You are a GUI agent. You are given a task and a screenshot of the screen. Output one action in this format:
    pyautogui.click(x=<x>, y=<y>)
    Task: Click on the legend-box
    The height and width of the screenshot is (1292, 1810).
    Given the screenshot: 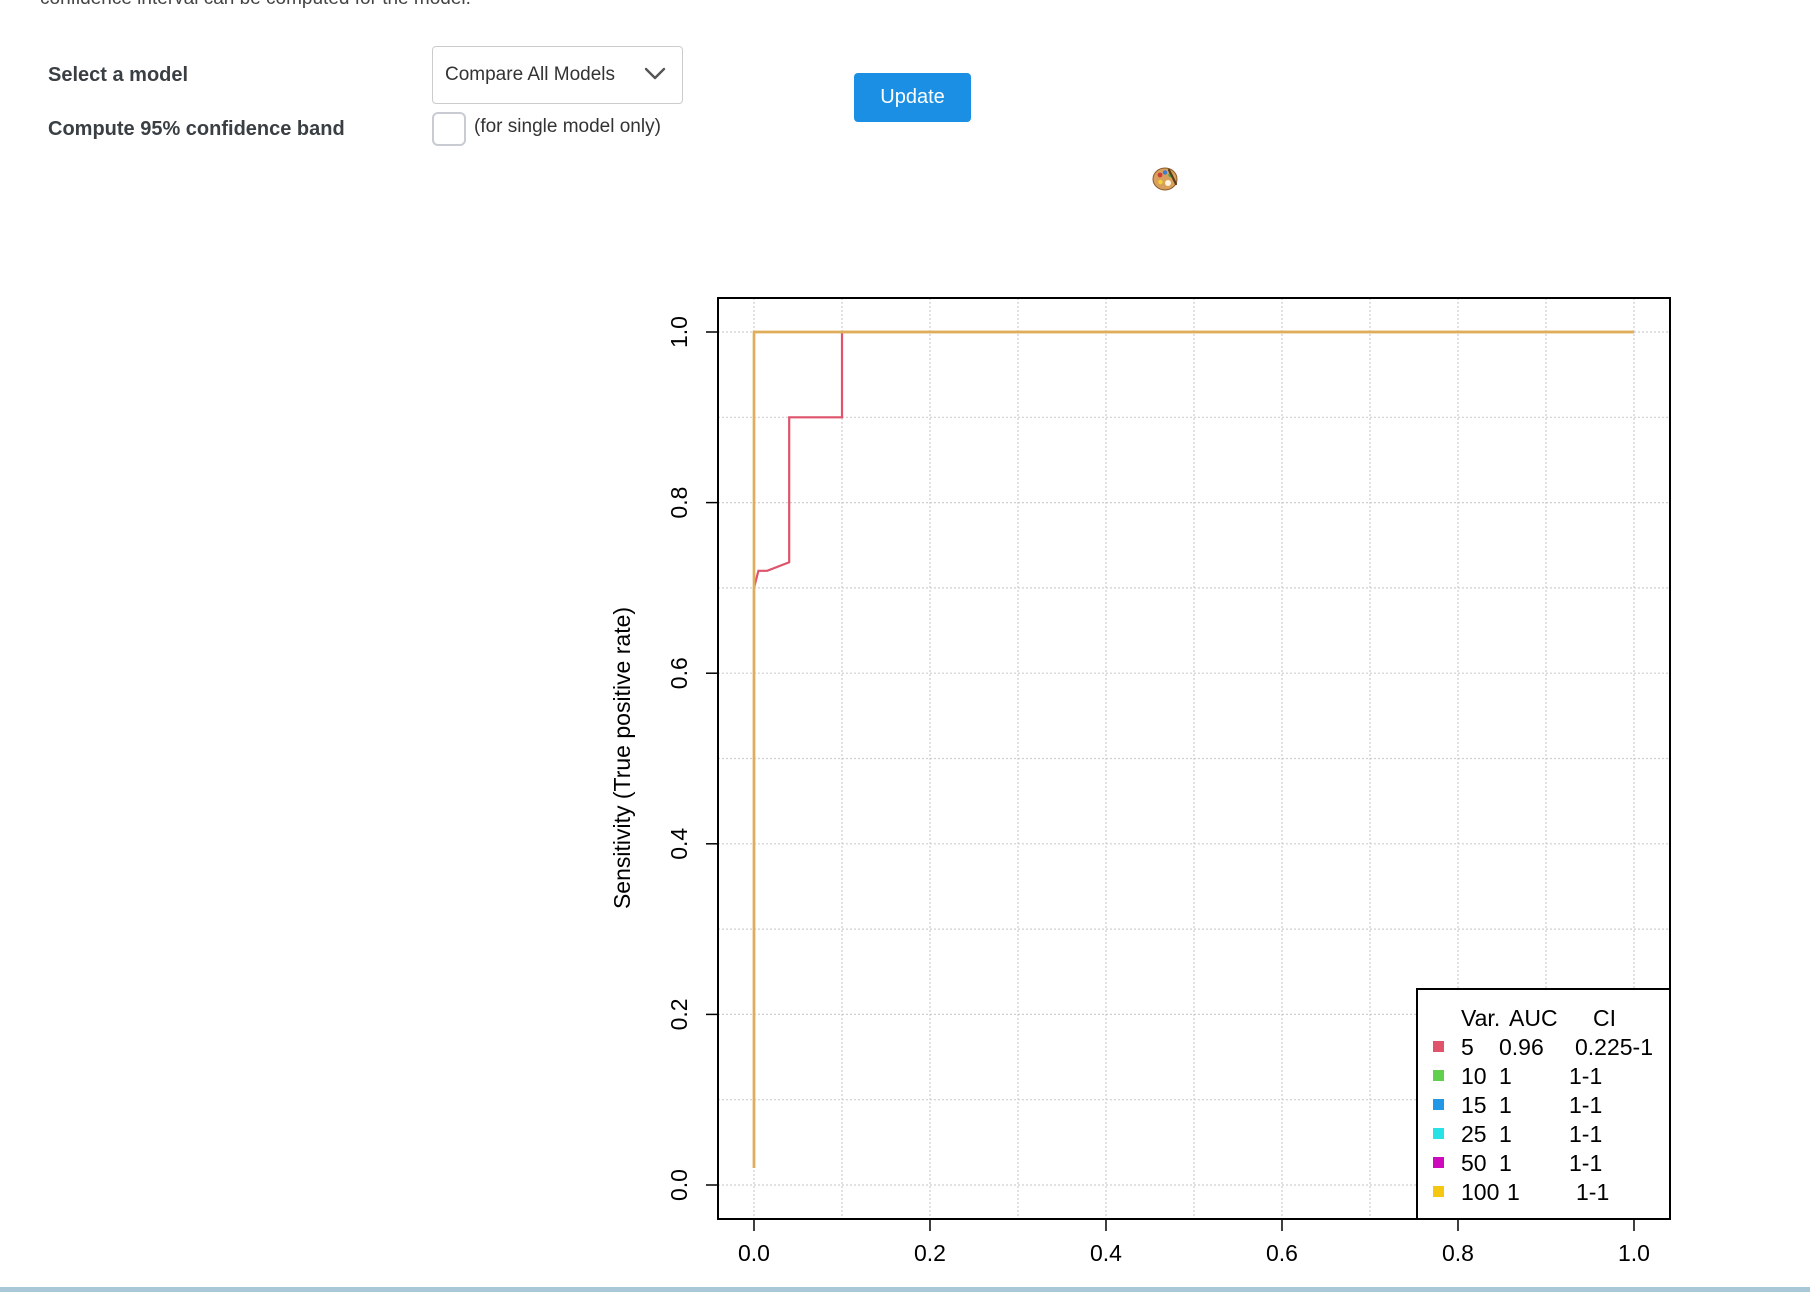 What is the action you would take?
    pyautogui.click(x=1543, y=1104)
    